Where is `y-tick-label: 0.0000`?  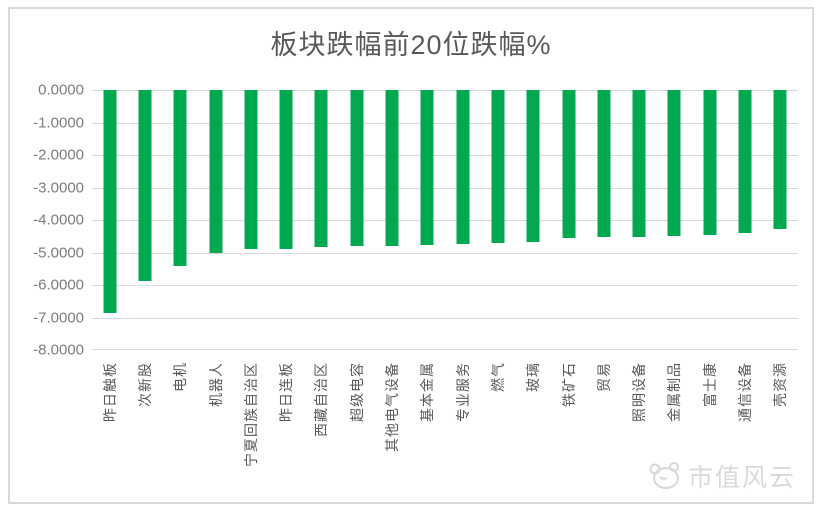
y-tick-label: 0.0000 is located at coordinates (61, 90).